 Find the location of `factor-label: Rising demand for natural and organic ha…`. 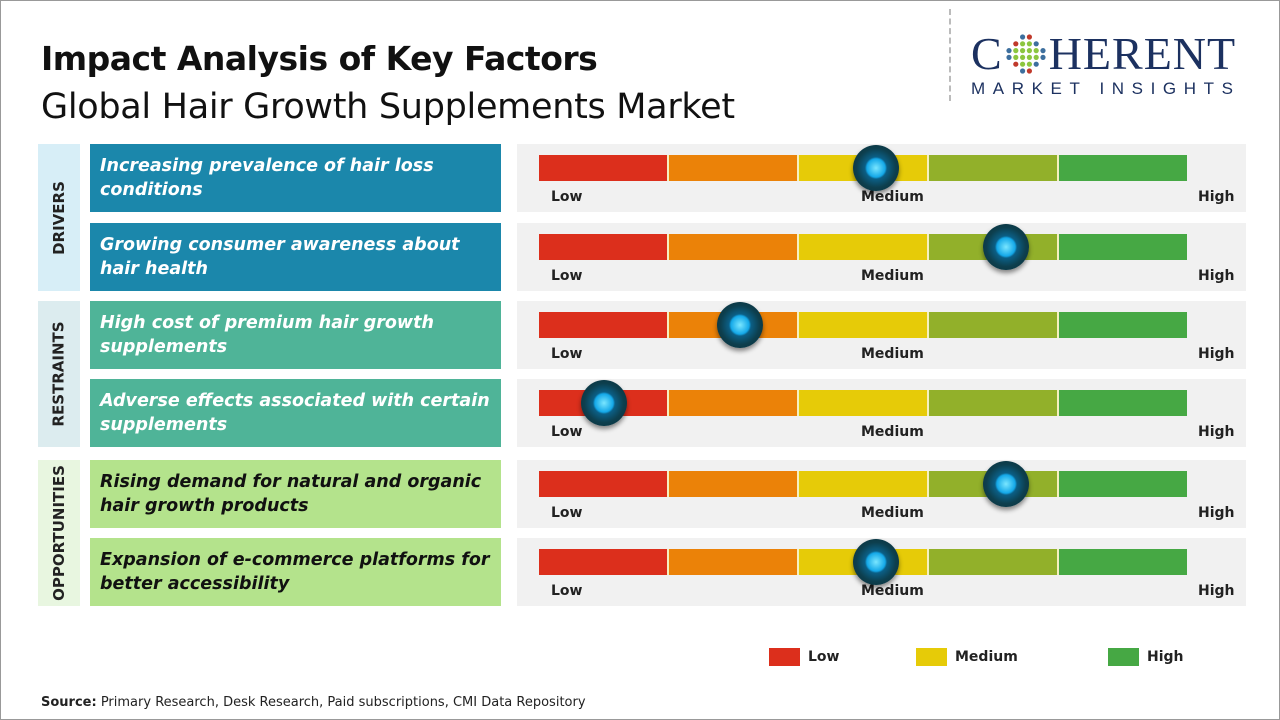

factor-label: Rising demand for natural and organic ha… is located at coordinates (295, 494).